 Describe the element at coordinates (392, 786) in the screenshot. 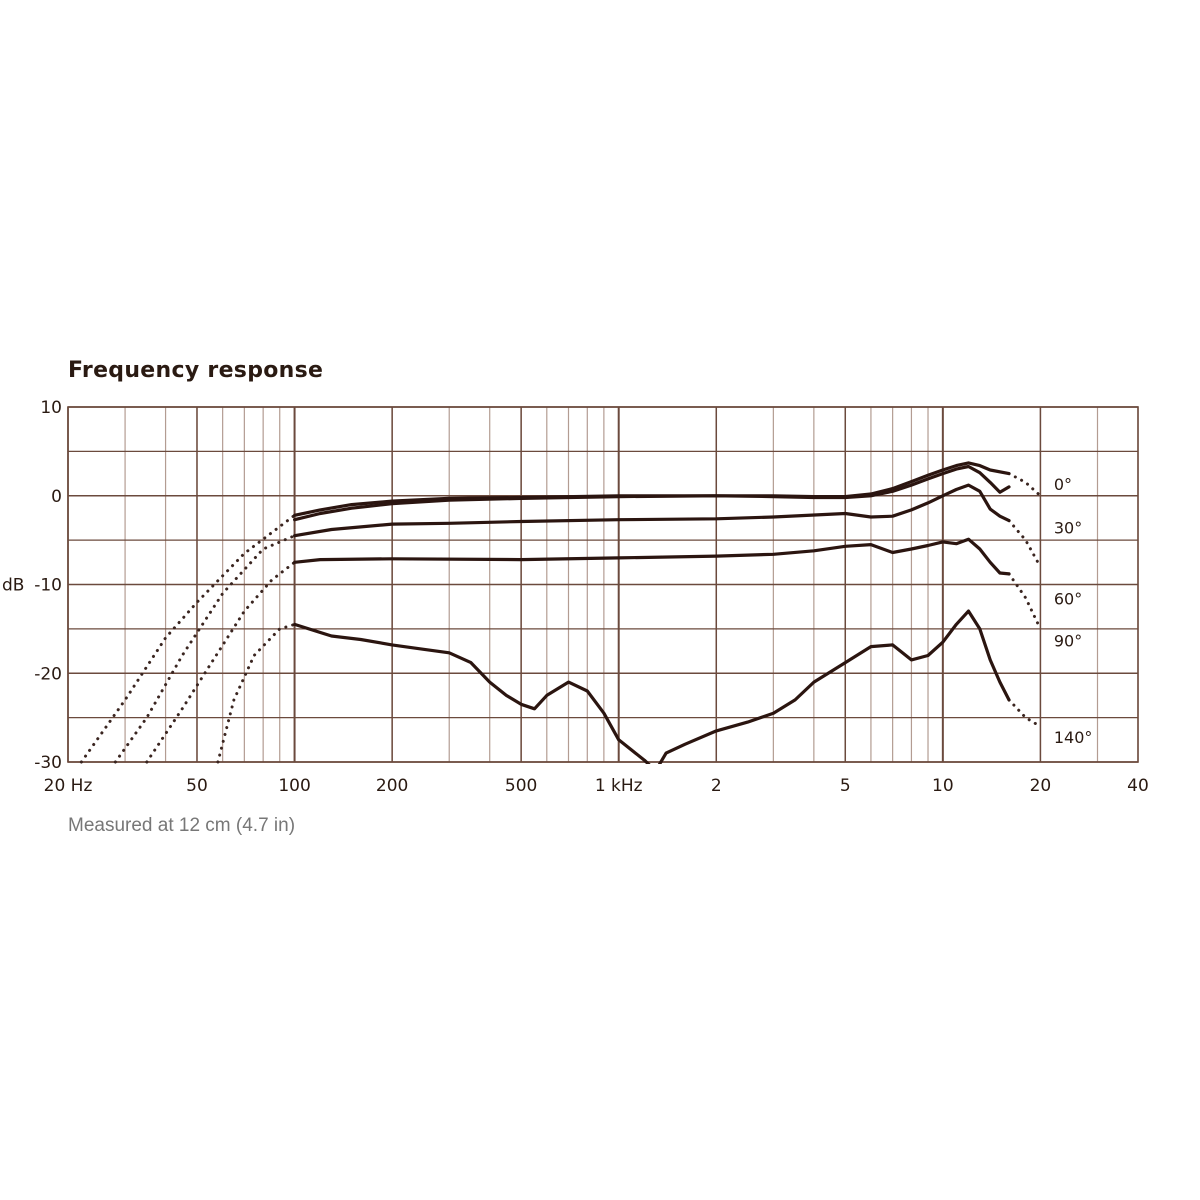

I see `x-tick-label: 200` at that location.